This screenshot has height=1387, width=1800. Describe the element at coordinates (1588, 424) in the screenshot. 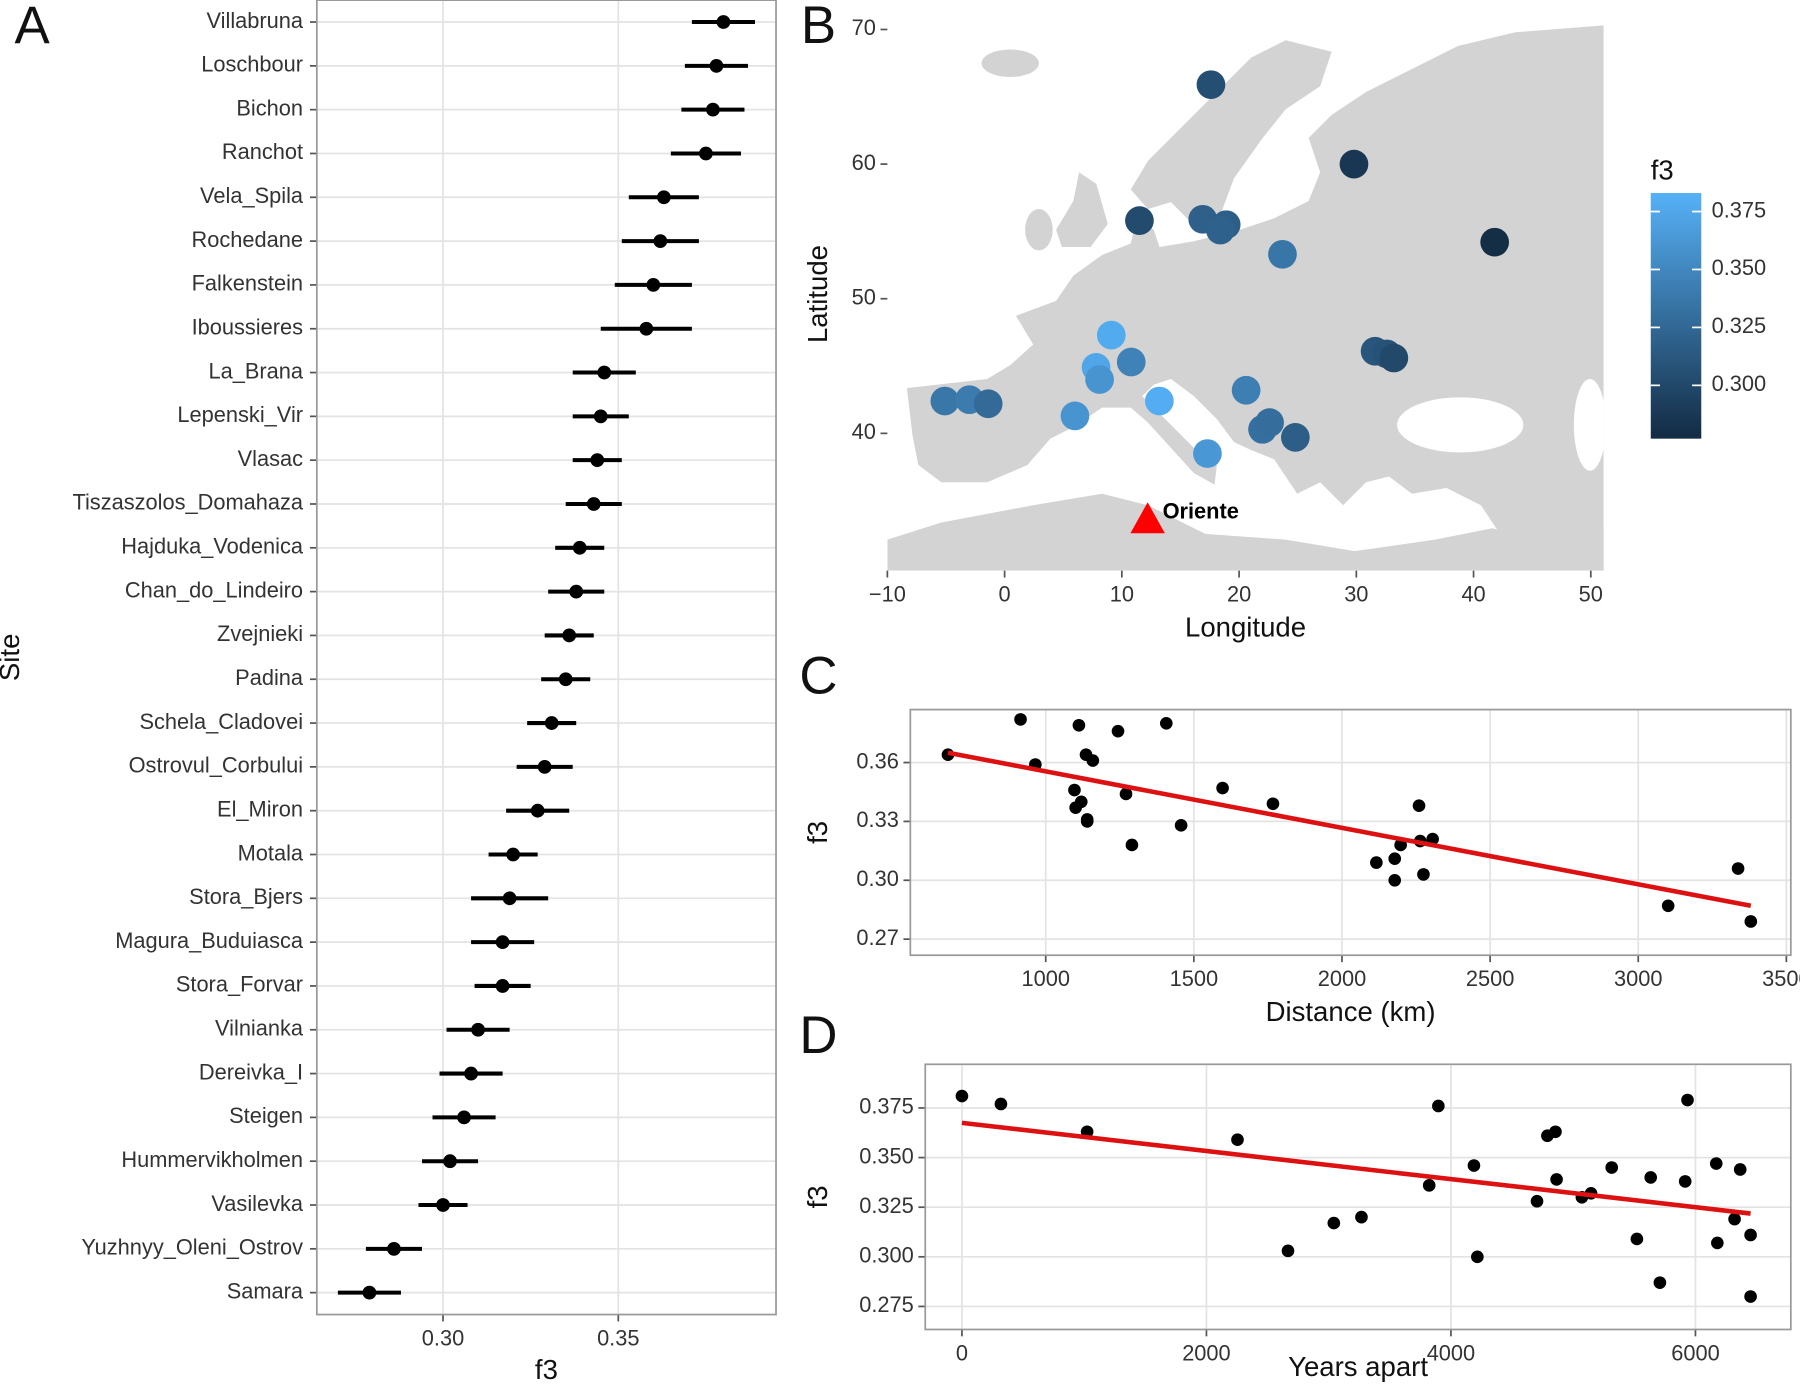

I see `caspian-sea` at that location.